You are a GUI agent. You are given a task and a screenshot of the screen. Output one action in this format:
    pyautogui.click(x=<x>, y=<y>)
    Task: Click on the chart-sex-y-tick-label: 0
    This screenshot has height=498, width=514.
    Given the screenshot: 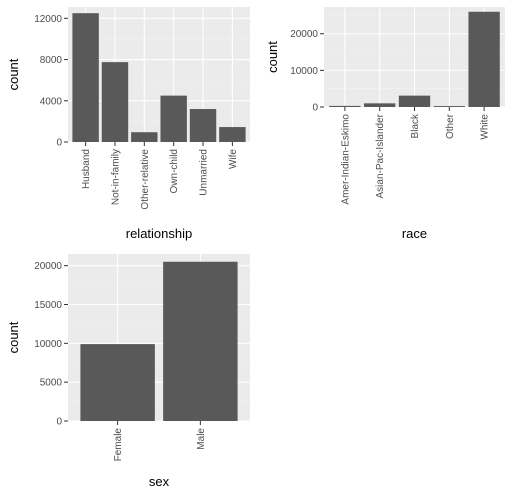 What is the action you would take?
    pyautogui.click(x=59, y=422)
    